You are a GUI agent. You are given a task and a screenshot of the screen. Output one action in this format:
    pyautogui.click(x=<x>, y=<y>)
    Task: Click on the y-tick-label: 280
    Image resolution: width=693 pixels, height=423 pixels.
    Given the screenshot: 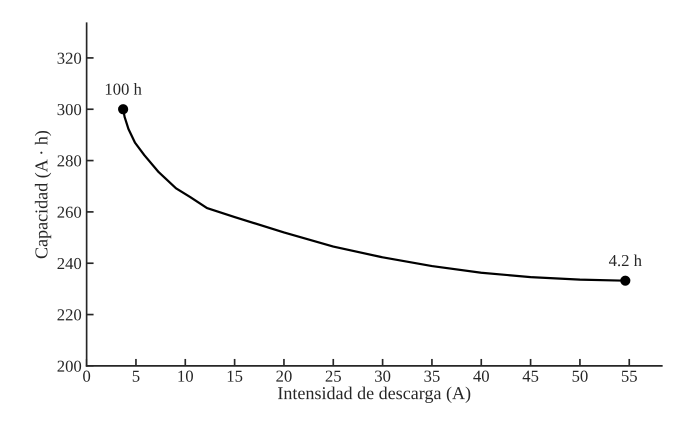 What is the action you would take?
    pyautogui.click(x=69, y=161)
    